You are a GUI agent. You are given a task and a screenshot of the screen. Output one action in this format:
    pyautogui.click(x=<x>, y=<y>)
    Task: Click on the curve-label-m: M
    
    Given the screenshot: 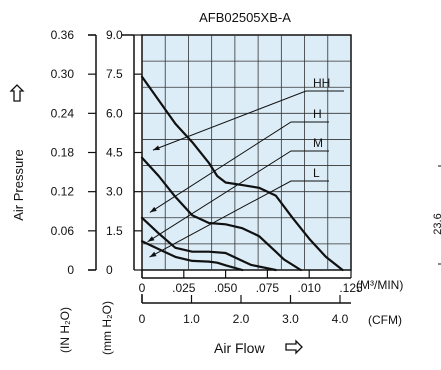 What is the action you would take?
    pyautogui.click(x=318, y=143)
    